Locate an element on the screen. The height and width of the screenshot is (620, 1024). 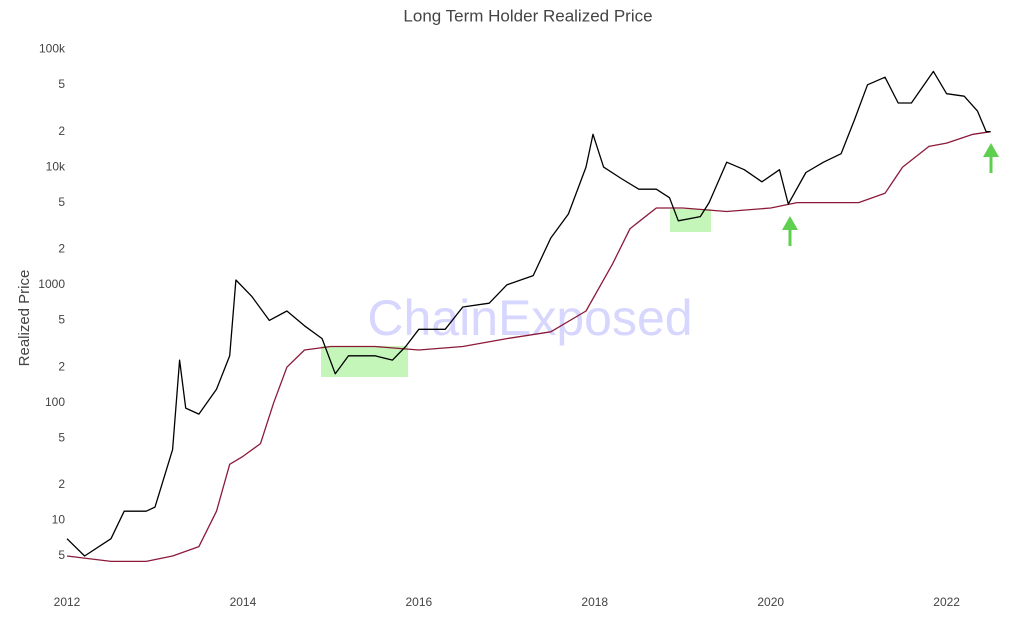
y-tick-label: 1000 is located at coordinates (51, 284).